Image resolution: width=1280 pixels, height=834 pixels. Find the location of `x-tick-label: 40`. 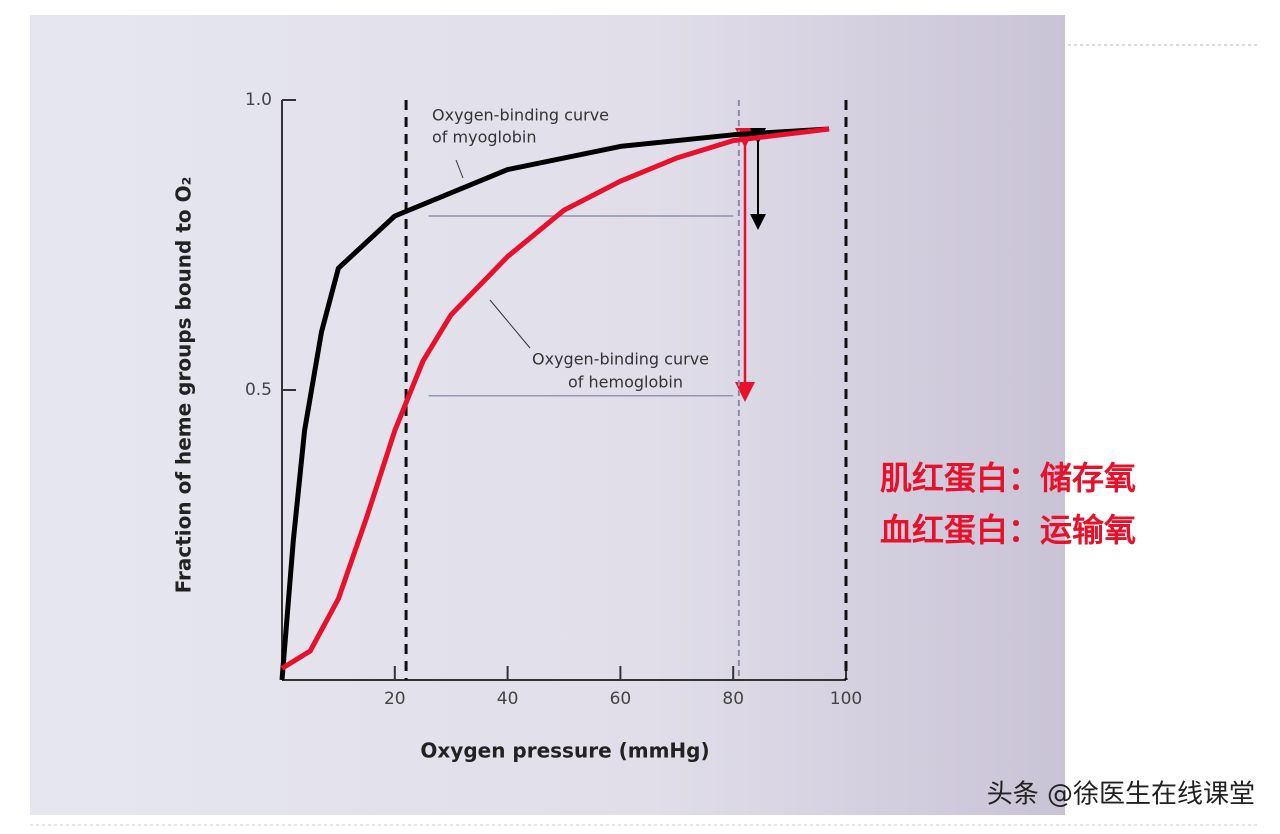

x-tick-label: 40 is located at coordinates (508, 699).